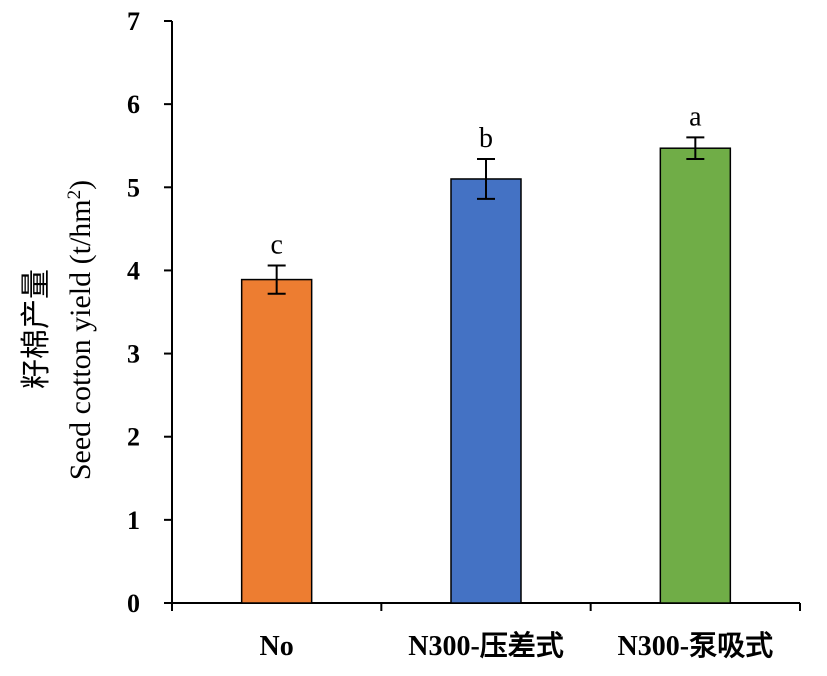  I want to click on y-tick-label: 7, so click(133, 21).